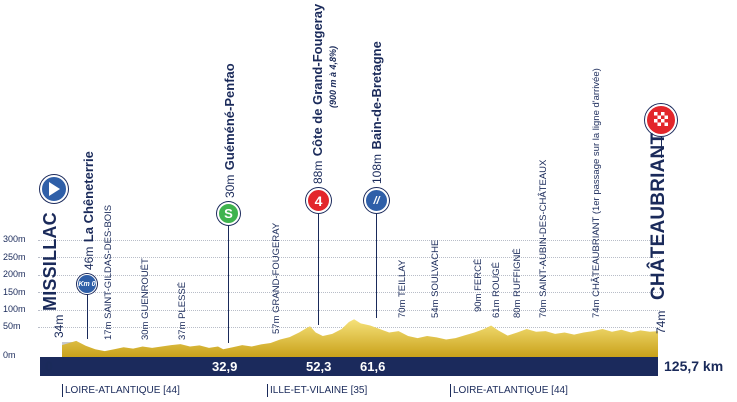 The width and height of the screenshot is (737, 402). What do you see at coordinates (14, 274) in the screenshot?
I see `y-tick-200: 200m` at bounding box center [14, 274].